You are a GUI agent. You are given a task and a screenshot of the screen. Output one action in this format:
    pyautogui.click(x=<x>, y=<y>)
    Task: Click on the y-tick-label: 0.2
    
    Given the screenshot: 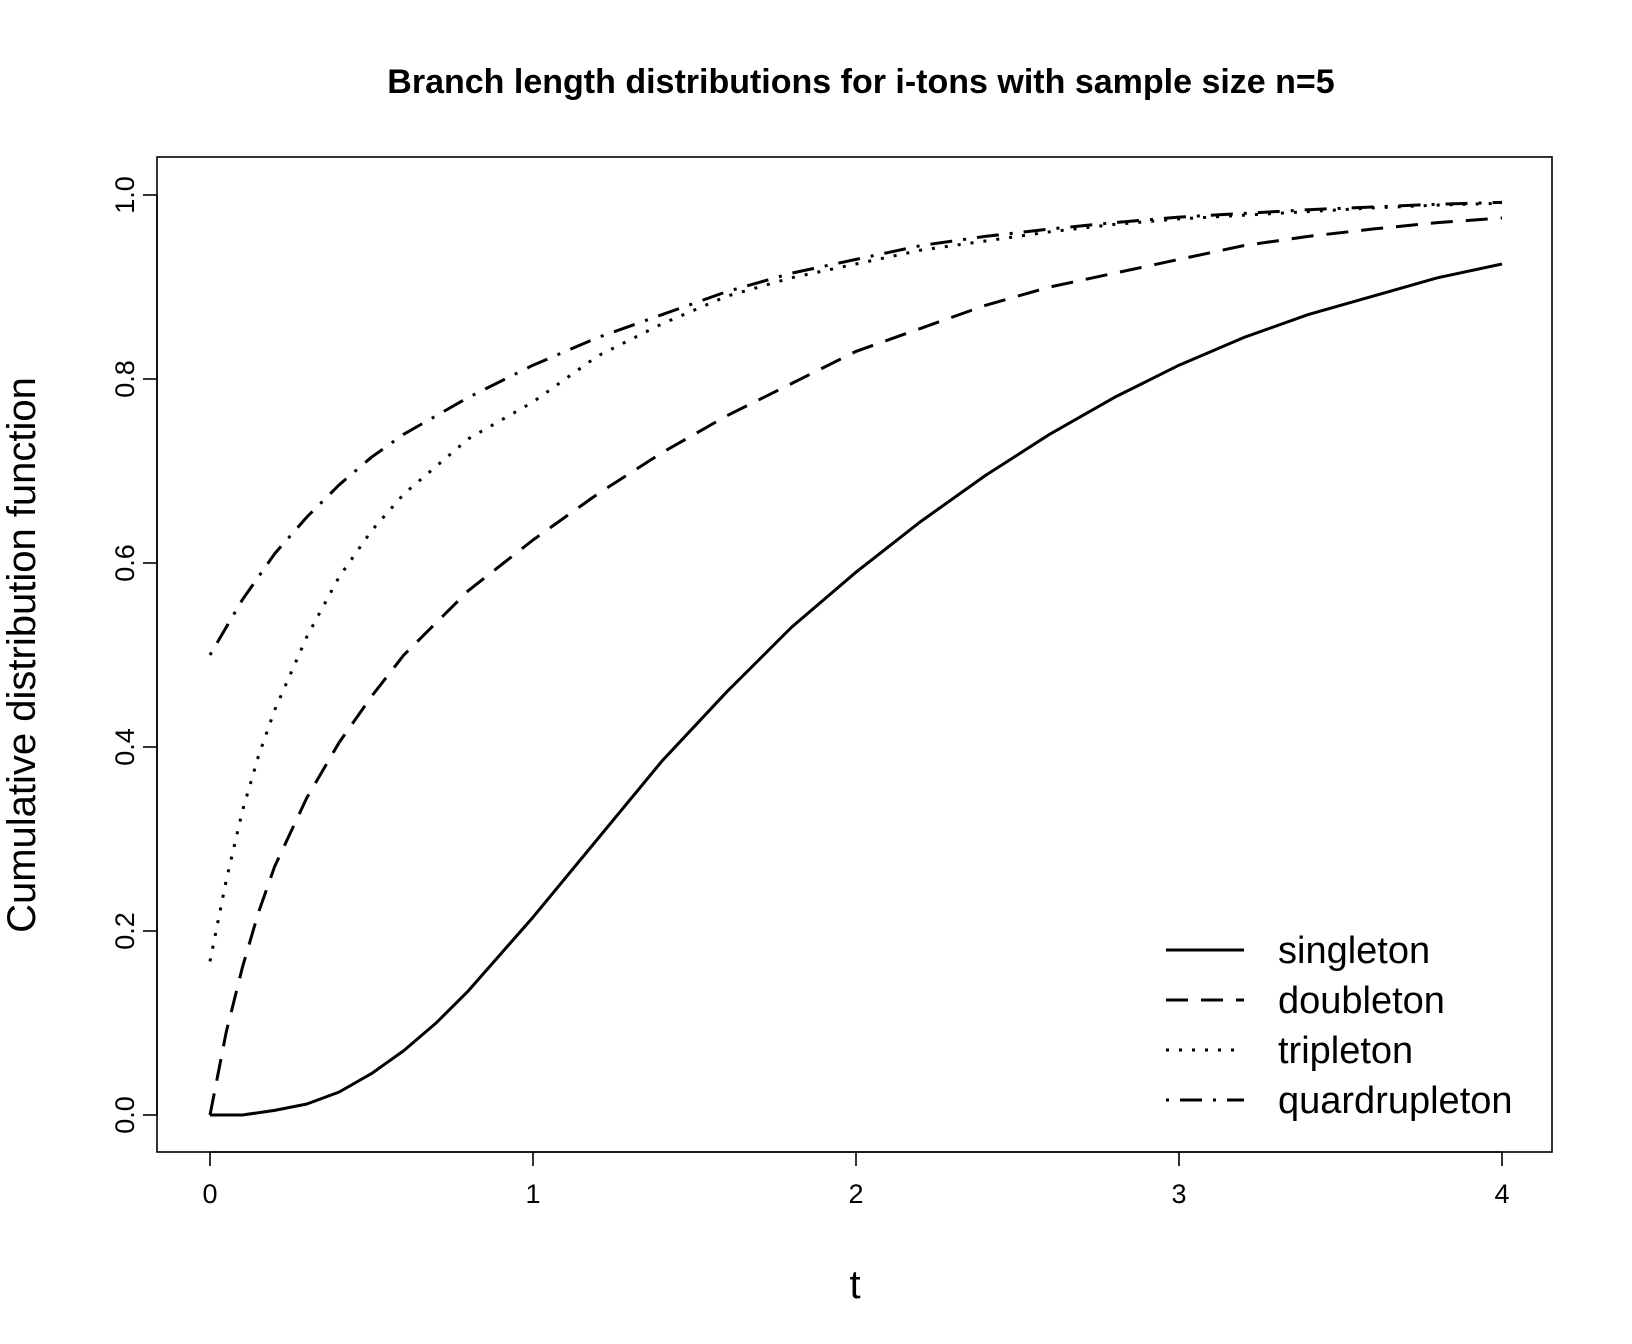 What is the action you would take?
    pyautogui.click(x=125, y=931)
    